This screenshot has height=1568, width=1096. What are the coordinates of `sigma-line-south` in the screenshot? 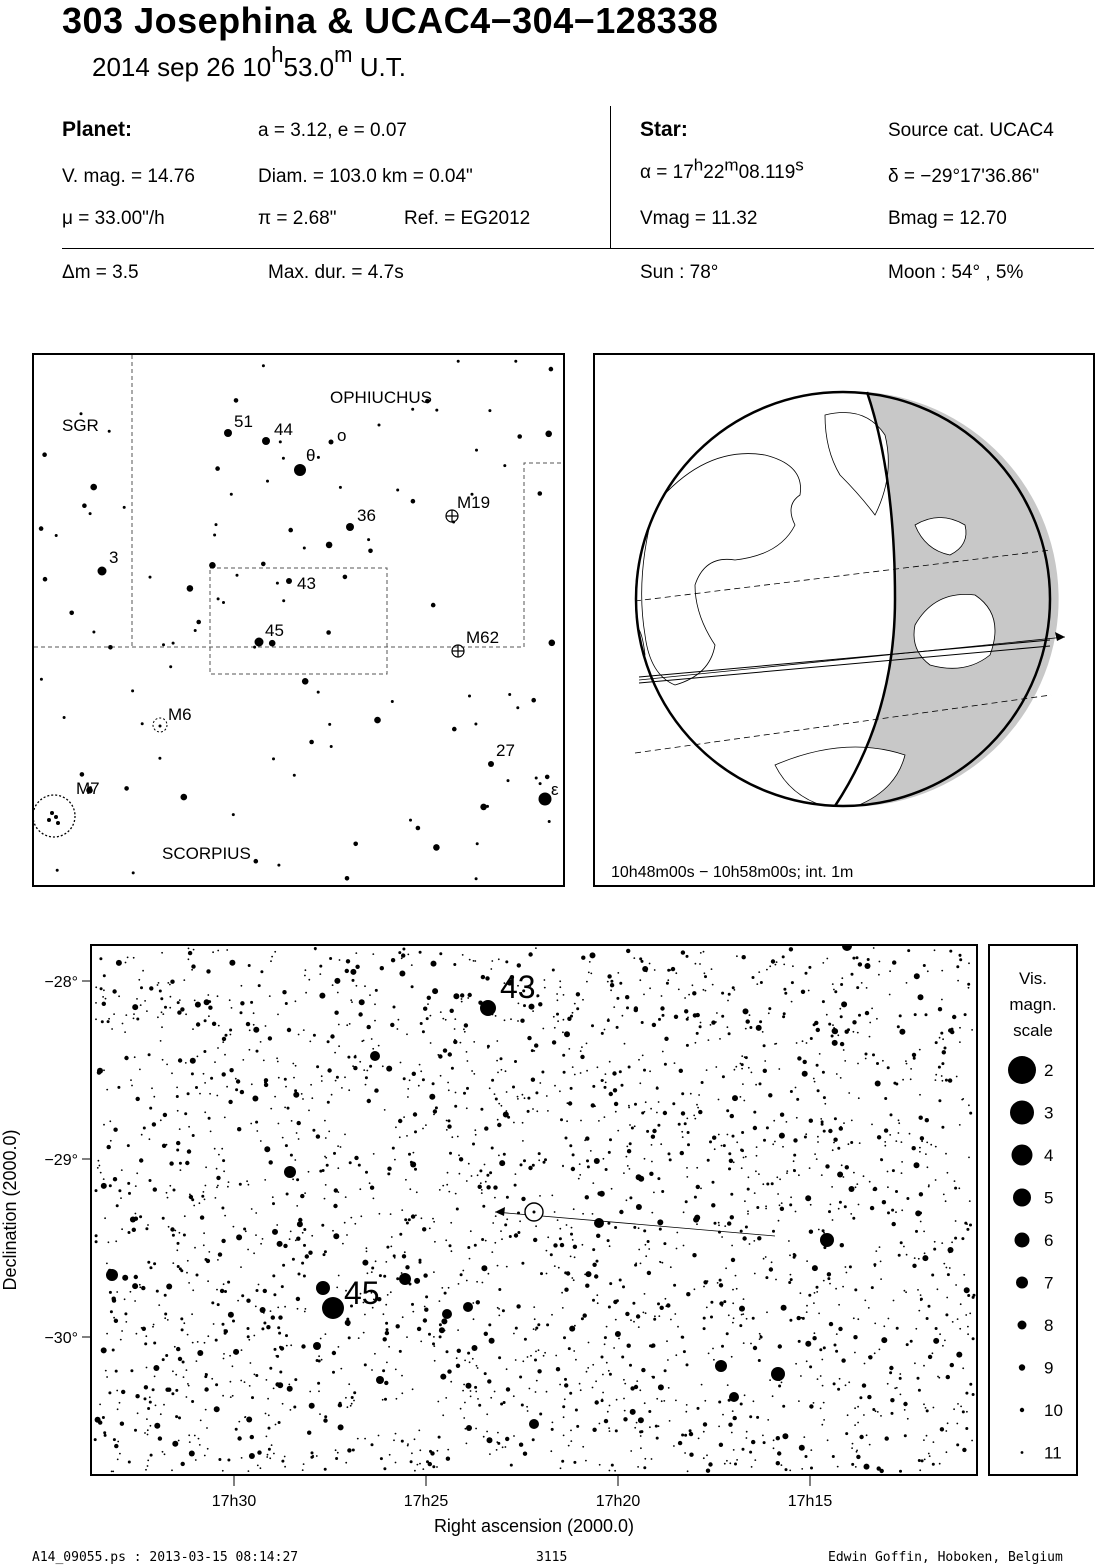 It's located at (843, 724).